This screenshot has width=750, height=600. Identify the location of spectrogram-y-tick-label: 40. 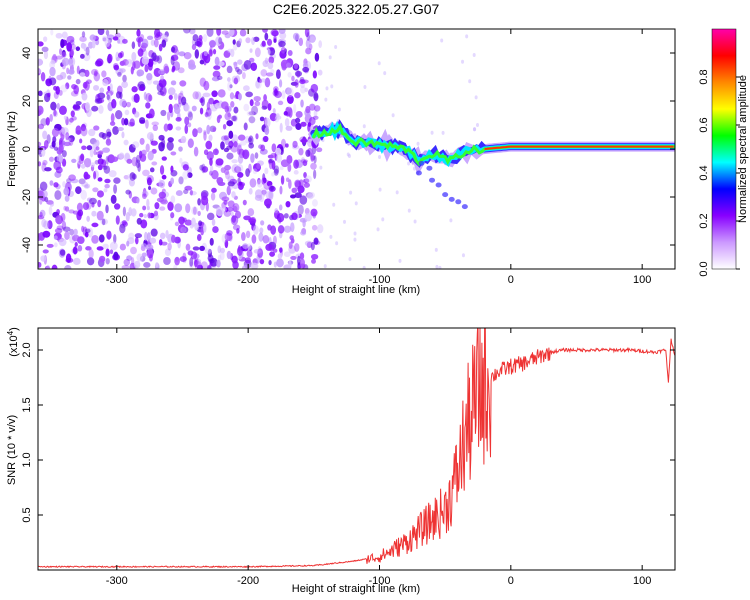
(27, 53).